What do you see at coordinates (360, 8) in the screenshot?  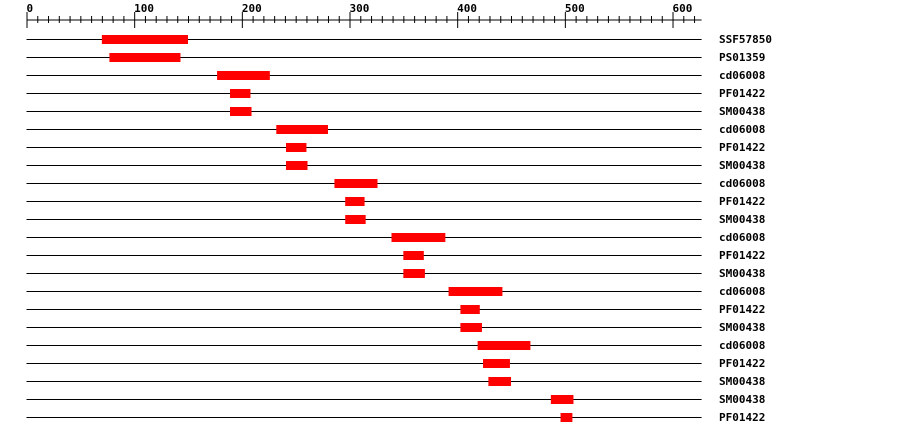 I see `axis-tick-label: 300` at bounding box center [360, 8].